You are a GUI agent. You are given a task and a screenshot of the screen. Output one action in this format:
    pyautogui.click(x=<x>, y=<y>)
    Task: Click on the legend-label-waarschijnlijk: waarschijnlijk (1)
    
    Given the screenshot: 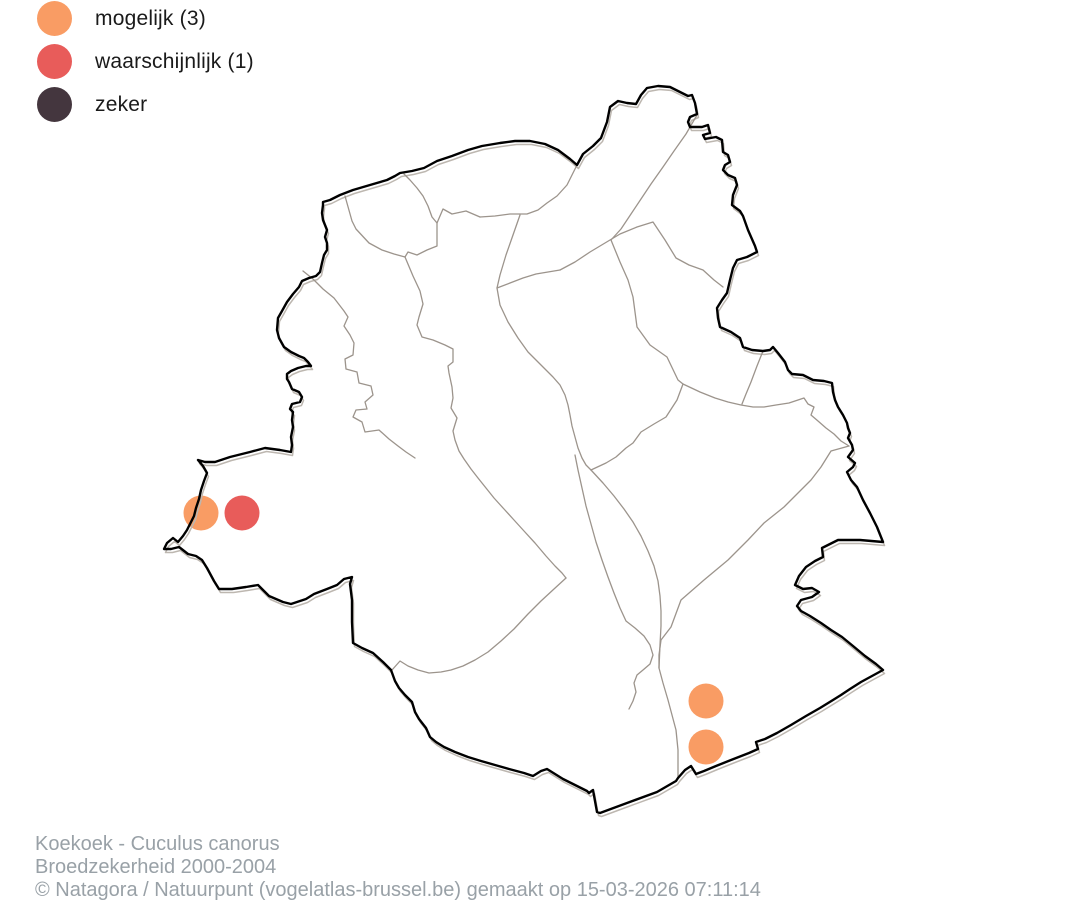 What is the action you would take?
    pyautogui.click(x=174, y=61)
    